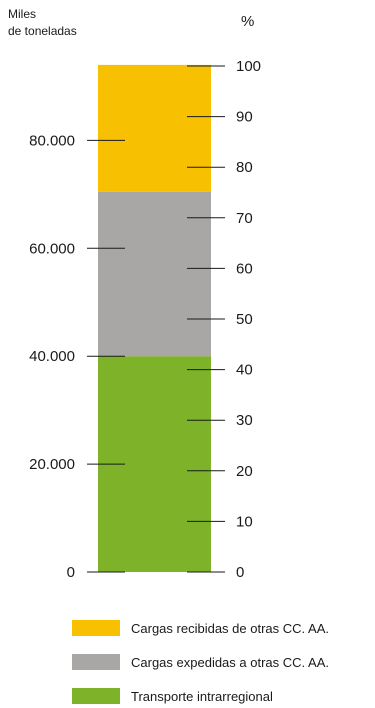  What do you see at coordinates (71, 572) in the screenshot?
I see `left-tick-label-0: 0` at bounding box center [71, 572].